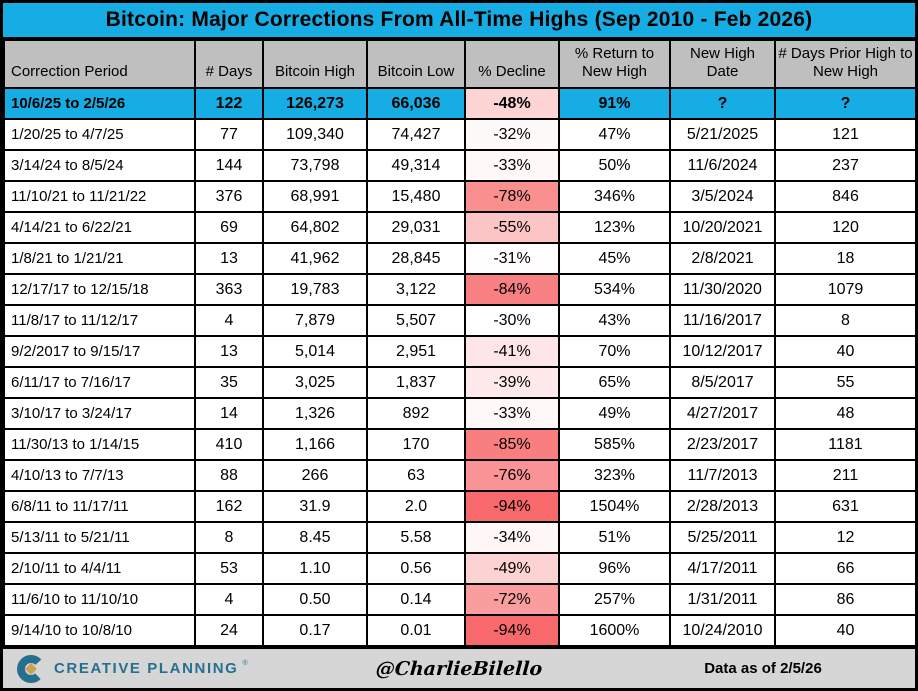  I want to click on cell-new-high-date: 4/17/2011, so click(722, 568).